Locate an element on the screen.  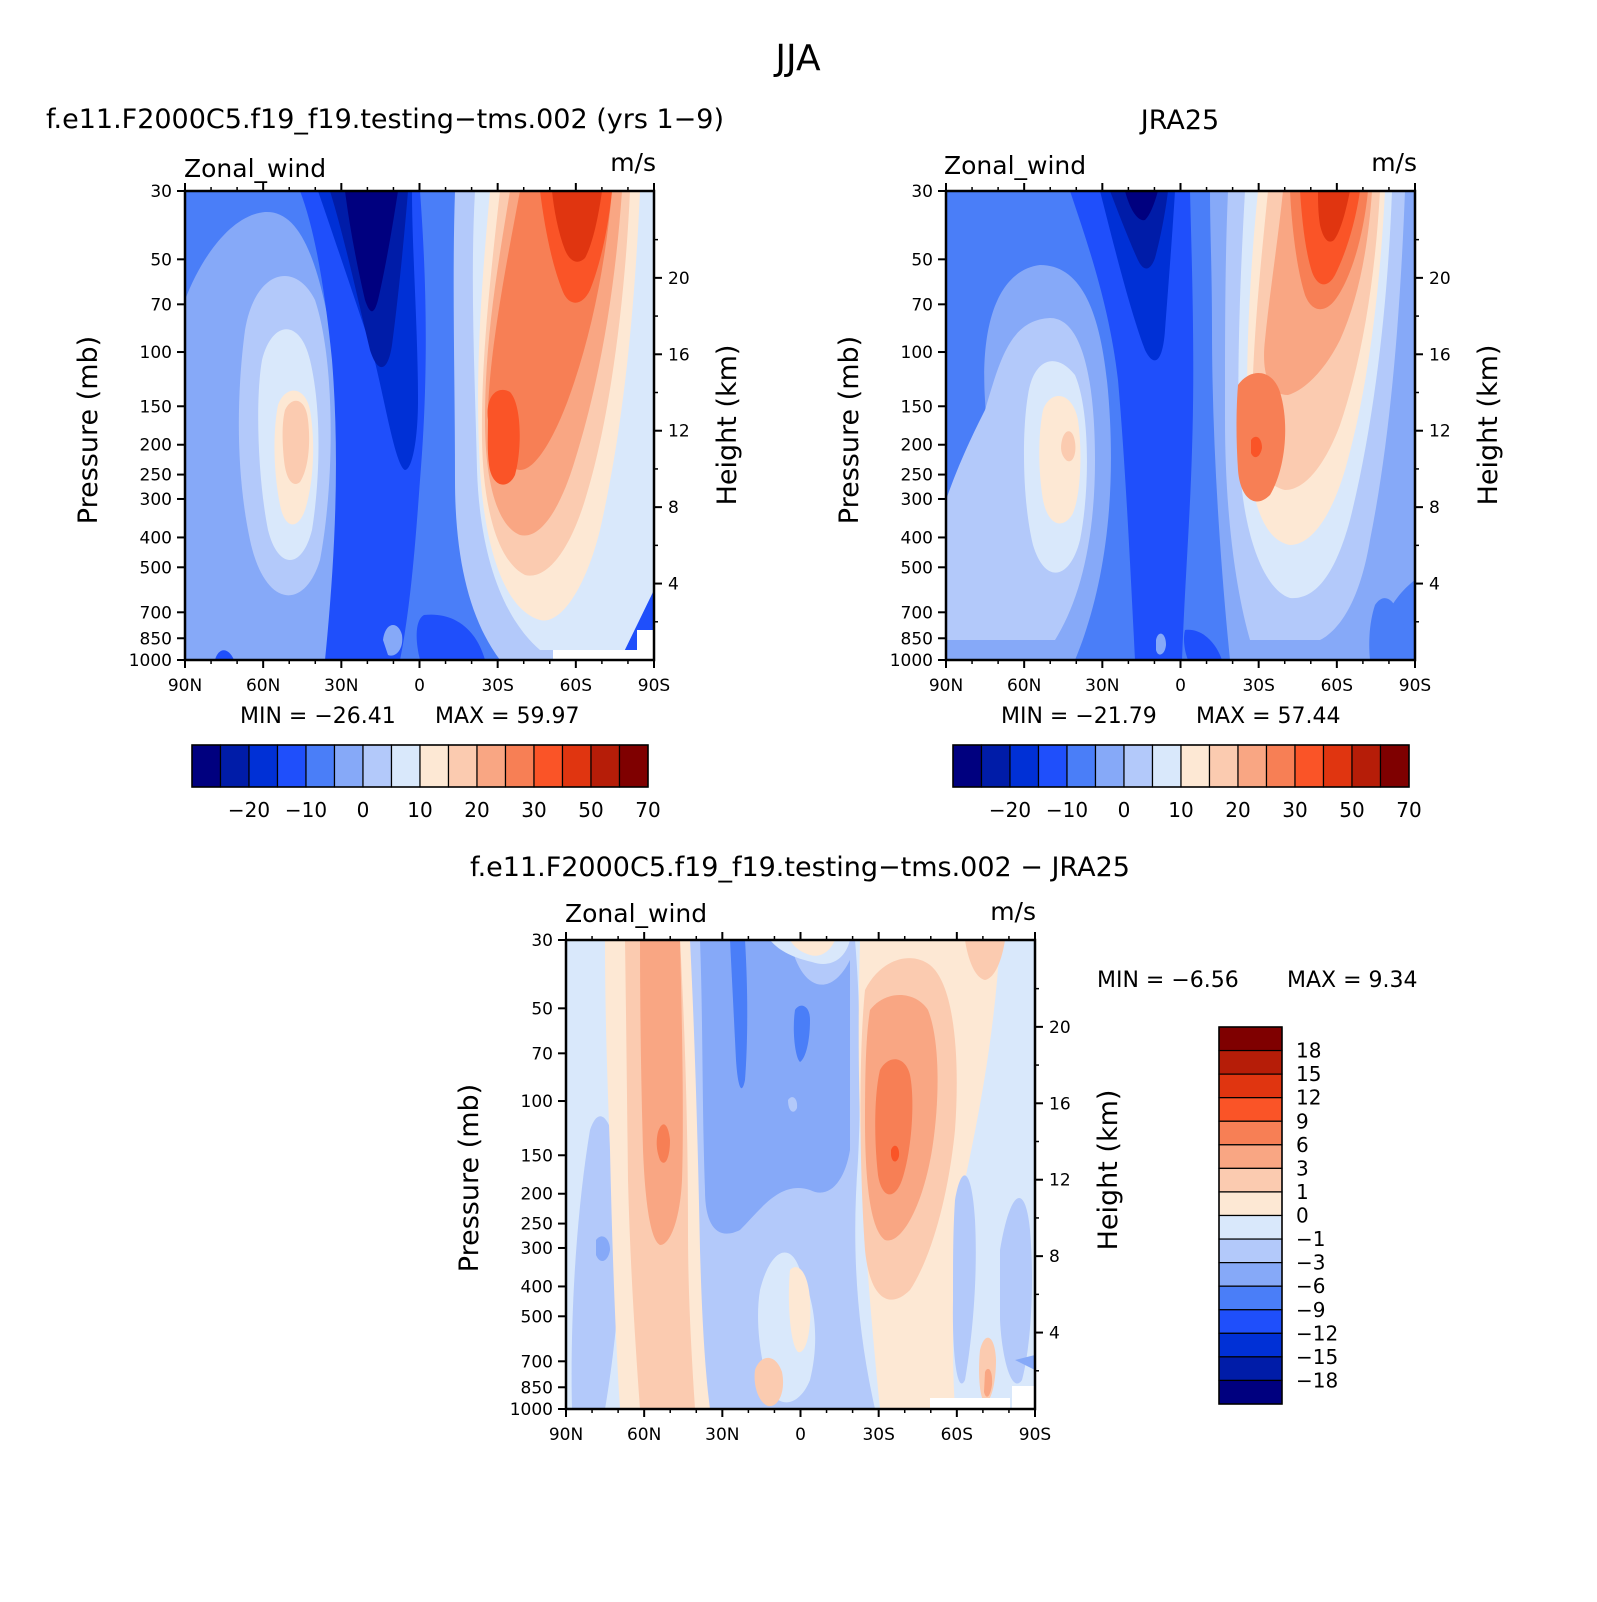
figure-title: JJA is located at coordinates (797, 58).